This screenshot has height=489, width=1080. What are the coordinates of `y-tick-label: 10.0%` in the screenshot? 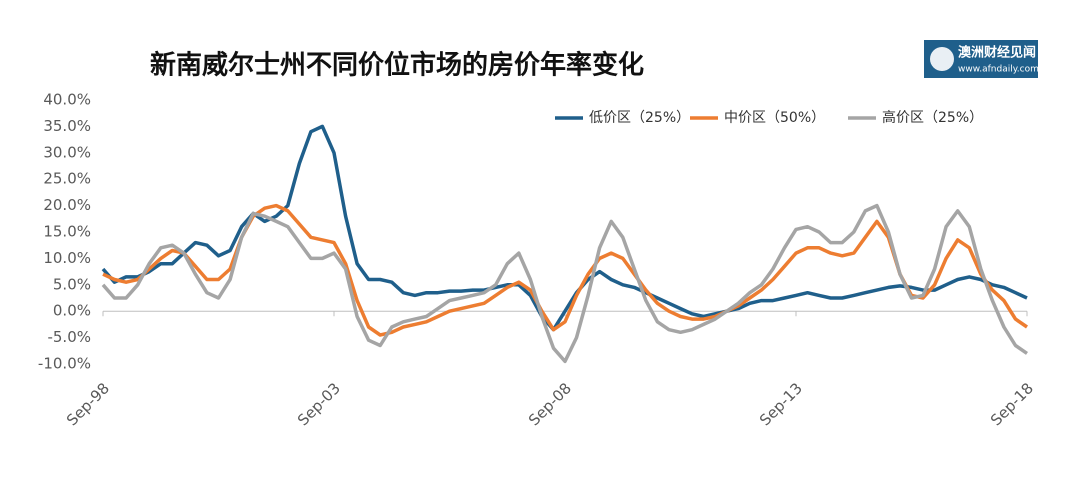 It's located at (67, 258).